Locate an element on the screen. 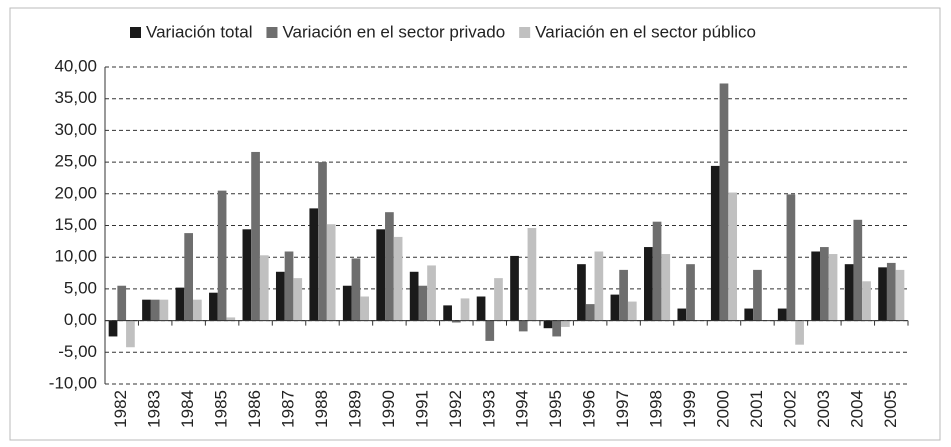  x-tick-label: 1988 is located at coordinates (321, 409).